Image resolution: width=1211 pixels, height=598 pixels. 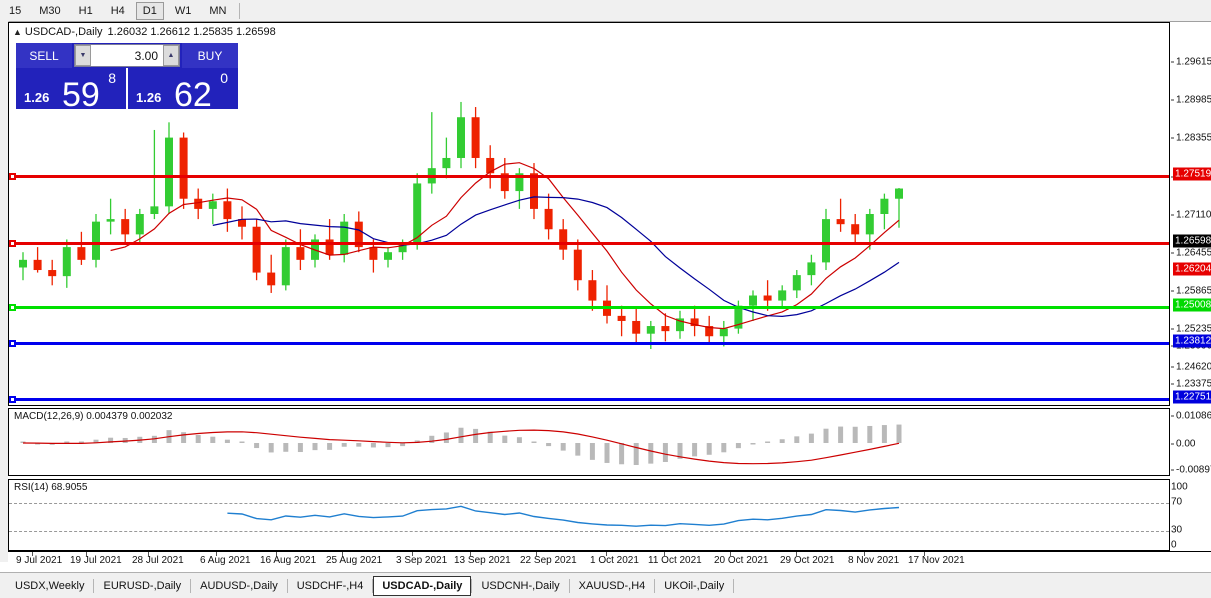 What do you see at coordinates (240, 10) in the screenshot?
I see `toolbar-separator` at bounding box center [240, 10].